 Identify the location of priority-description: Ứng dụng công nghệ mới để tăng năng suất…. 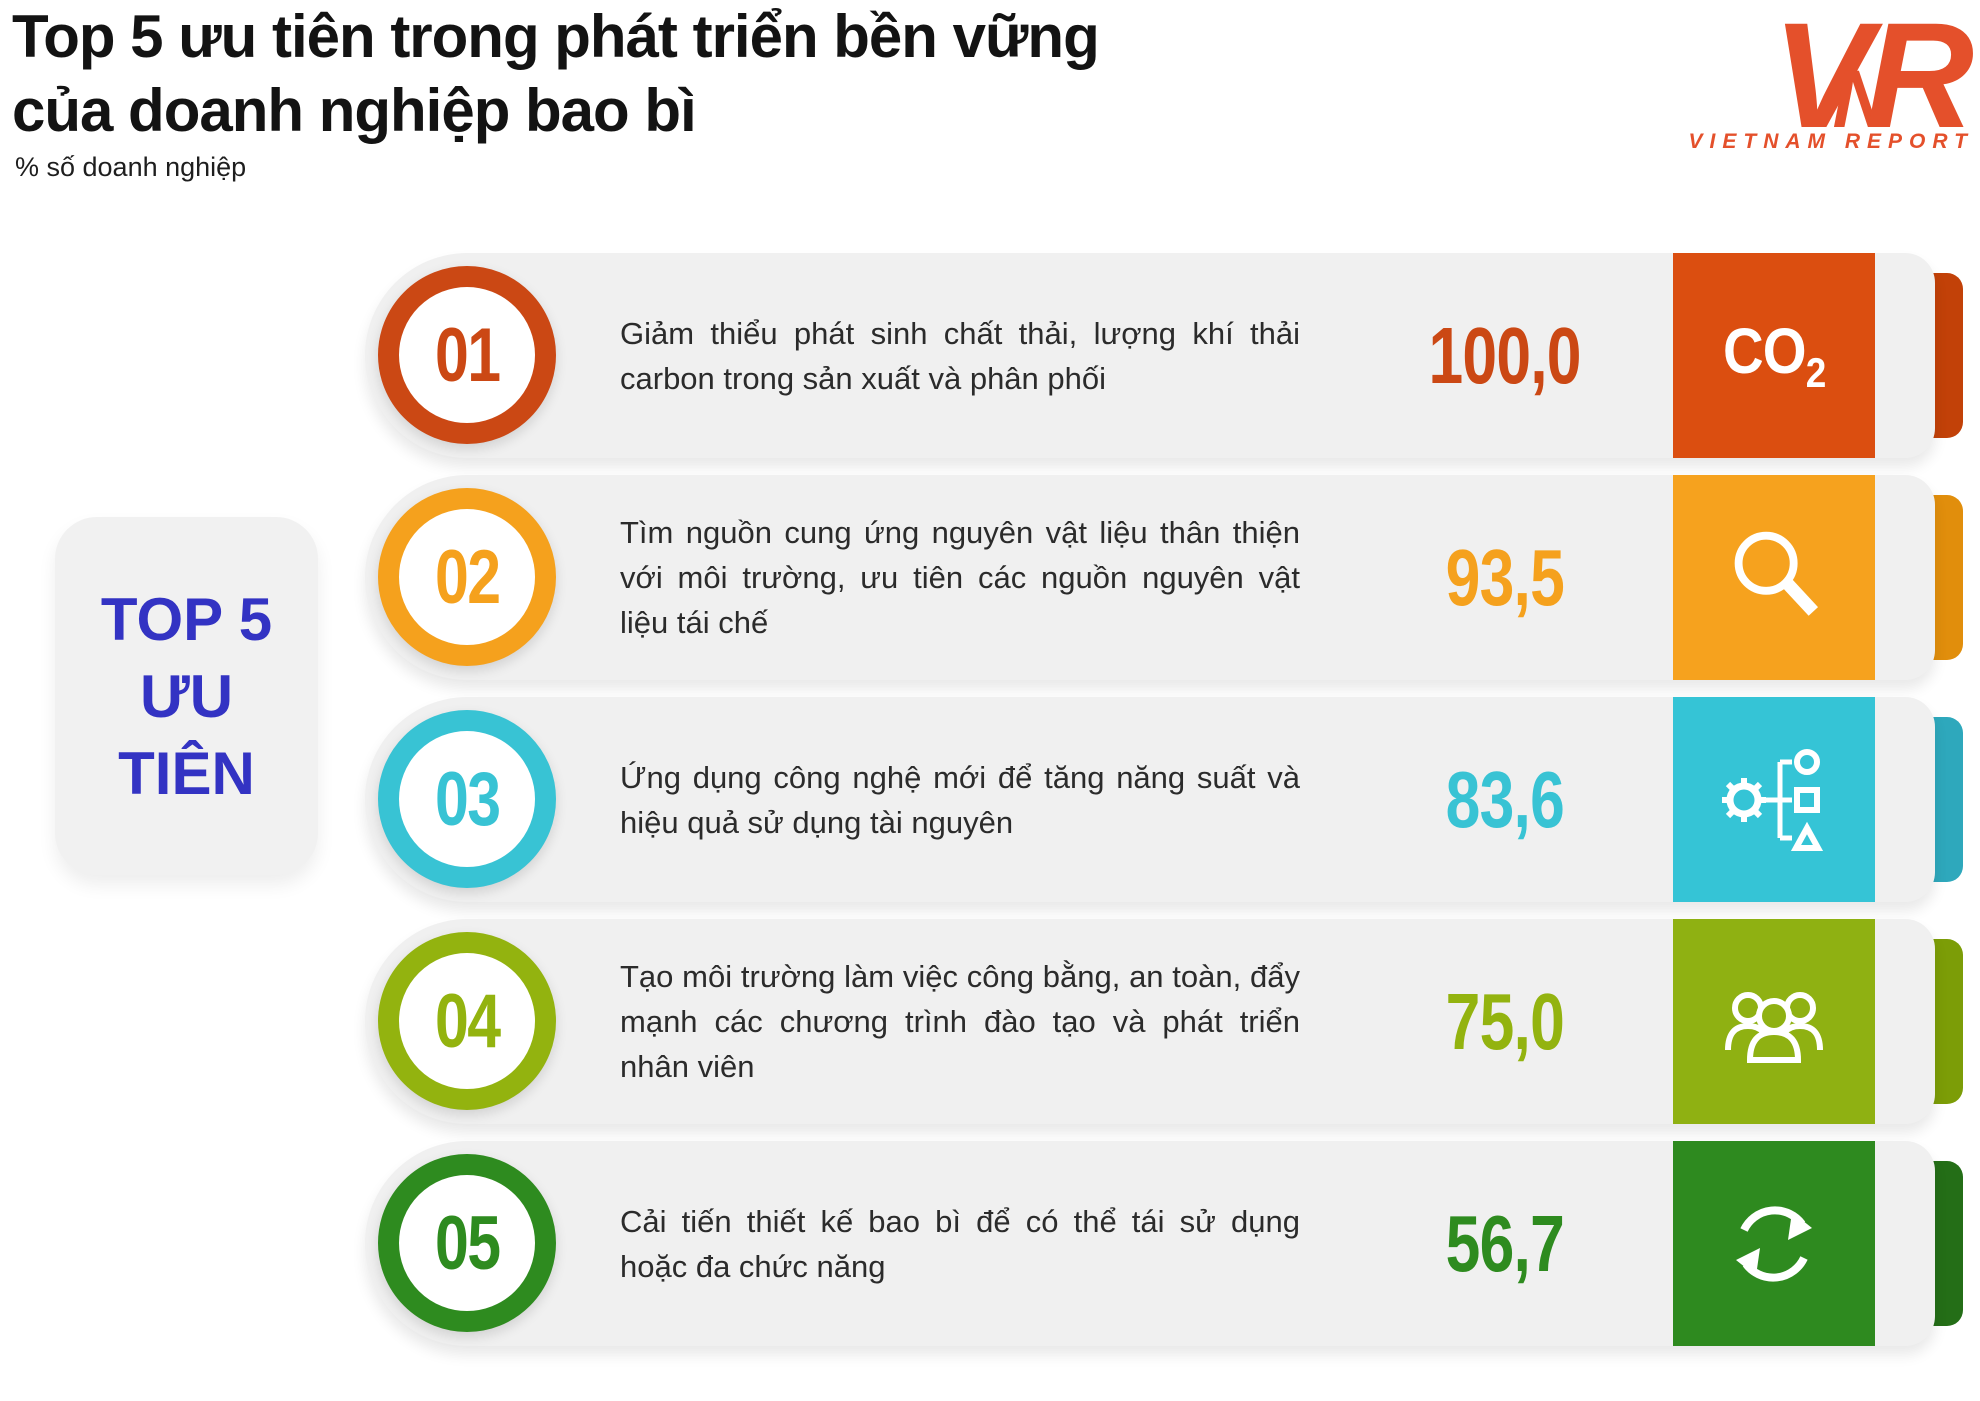
(960, 799).